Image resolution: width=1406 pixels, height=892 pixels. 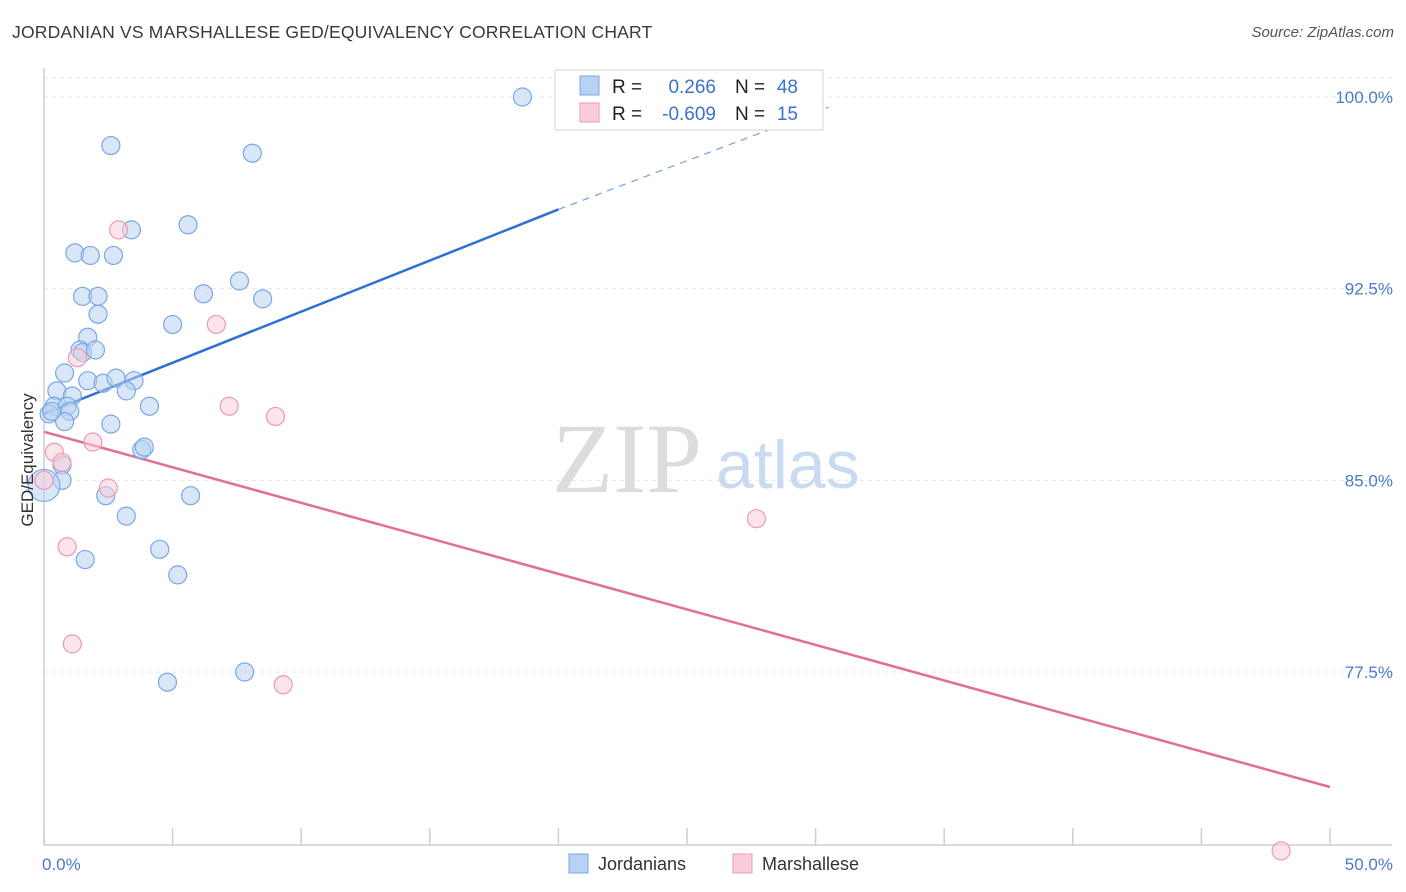 I want to click on series-legend-swatch-marshallese, so click(x=742, y=863).